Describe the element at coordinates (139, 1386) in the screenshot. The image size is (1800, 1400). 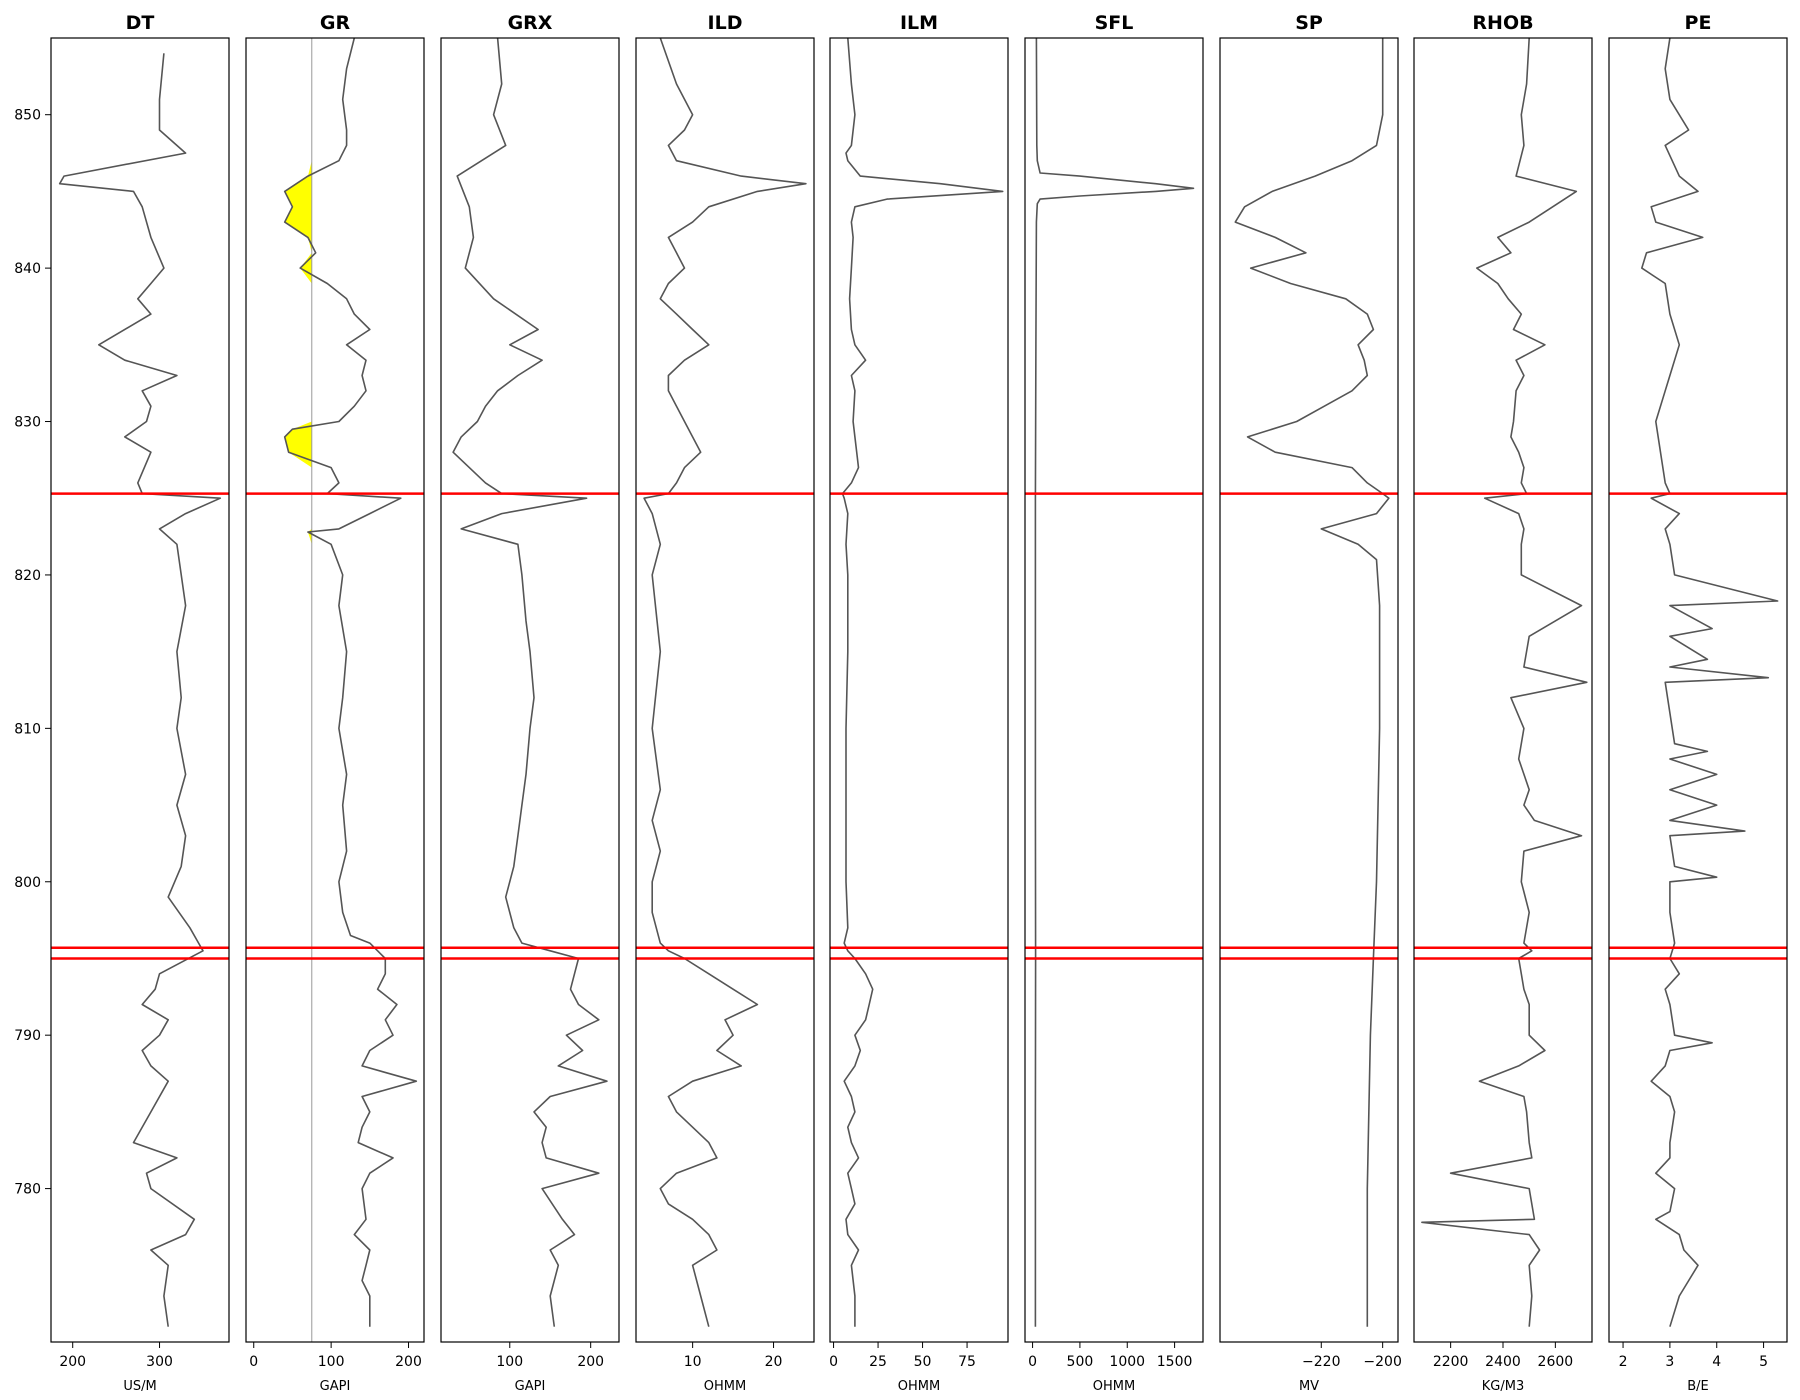
I see `unit-label: US/M` at that location.